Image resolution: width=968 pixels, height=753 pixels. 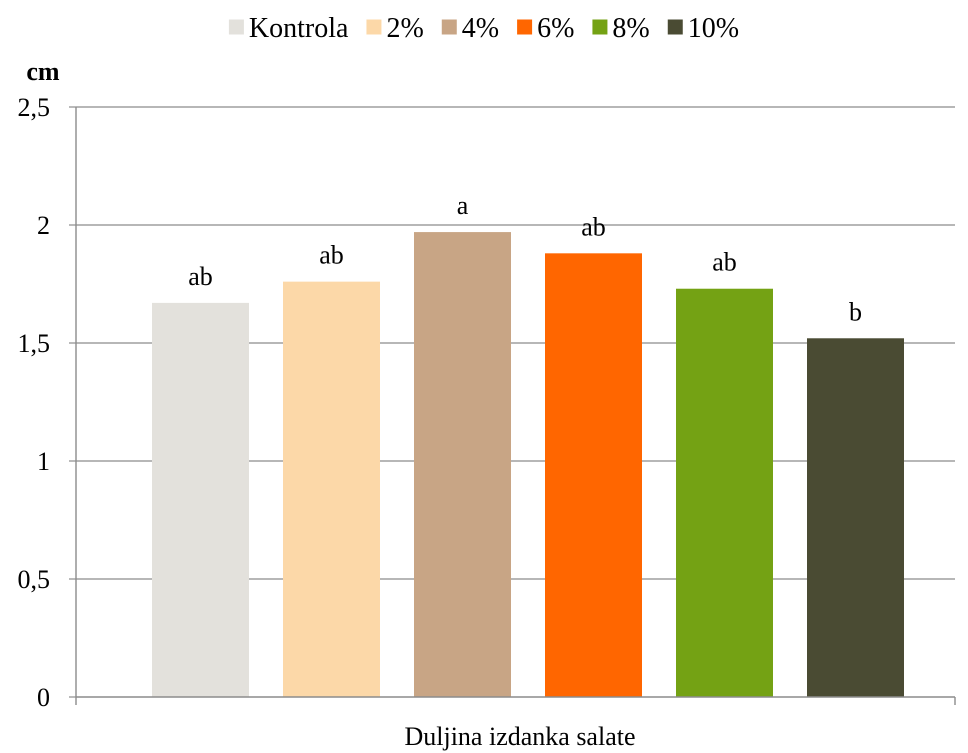 I want to click on legend-label: 10%, so click(x=713, y=28).